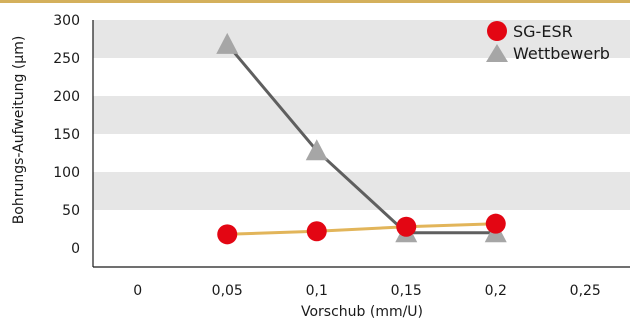 This screenshot has width=630, height=322. I want to click on x-tick-label: 0,15, so click(406, 291).